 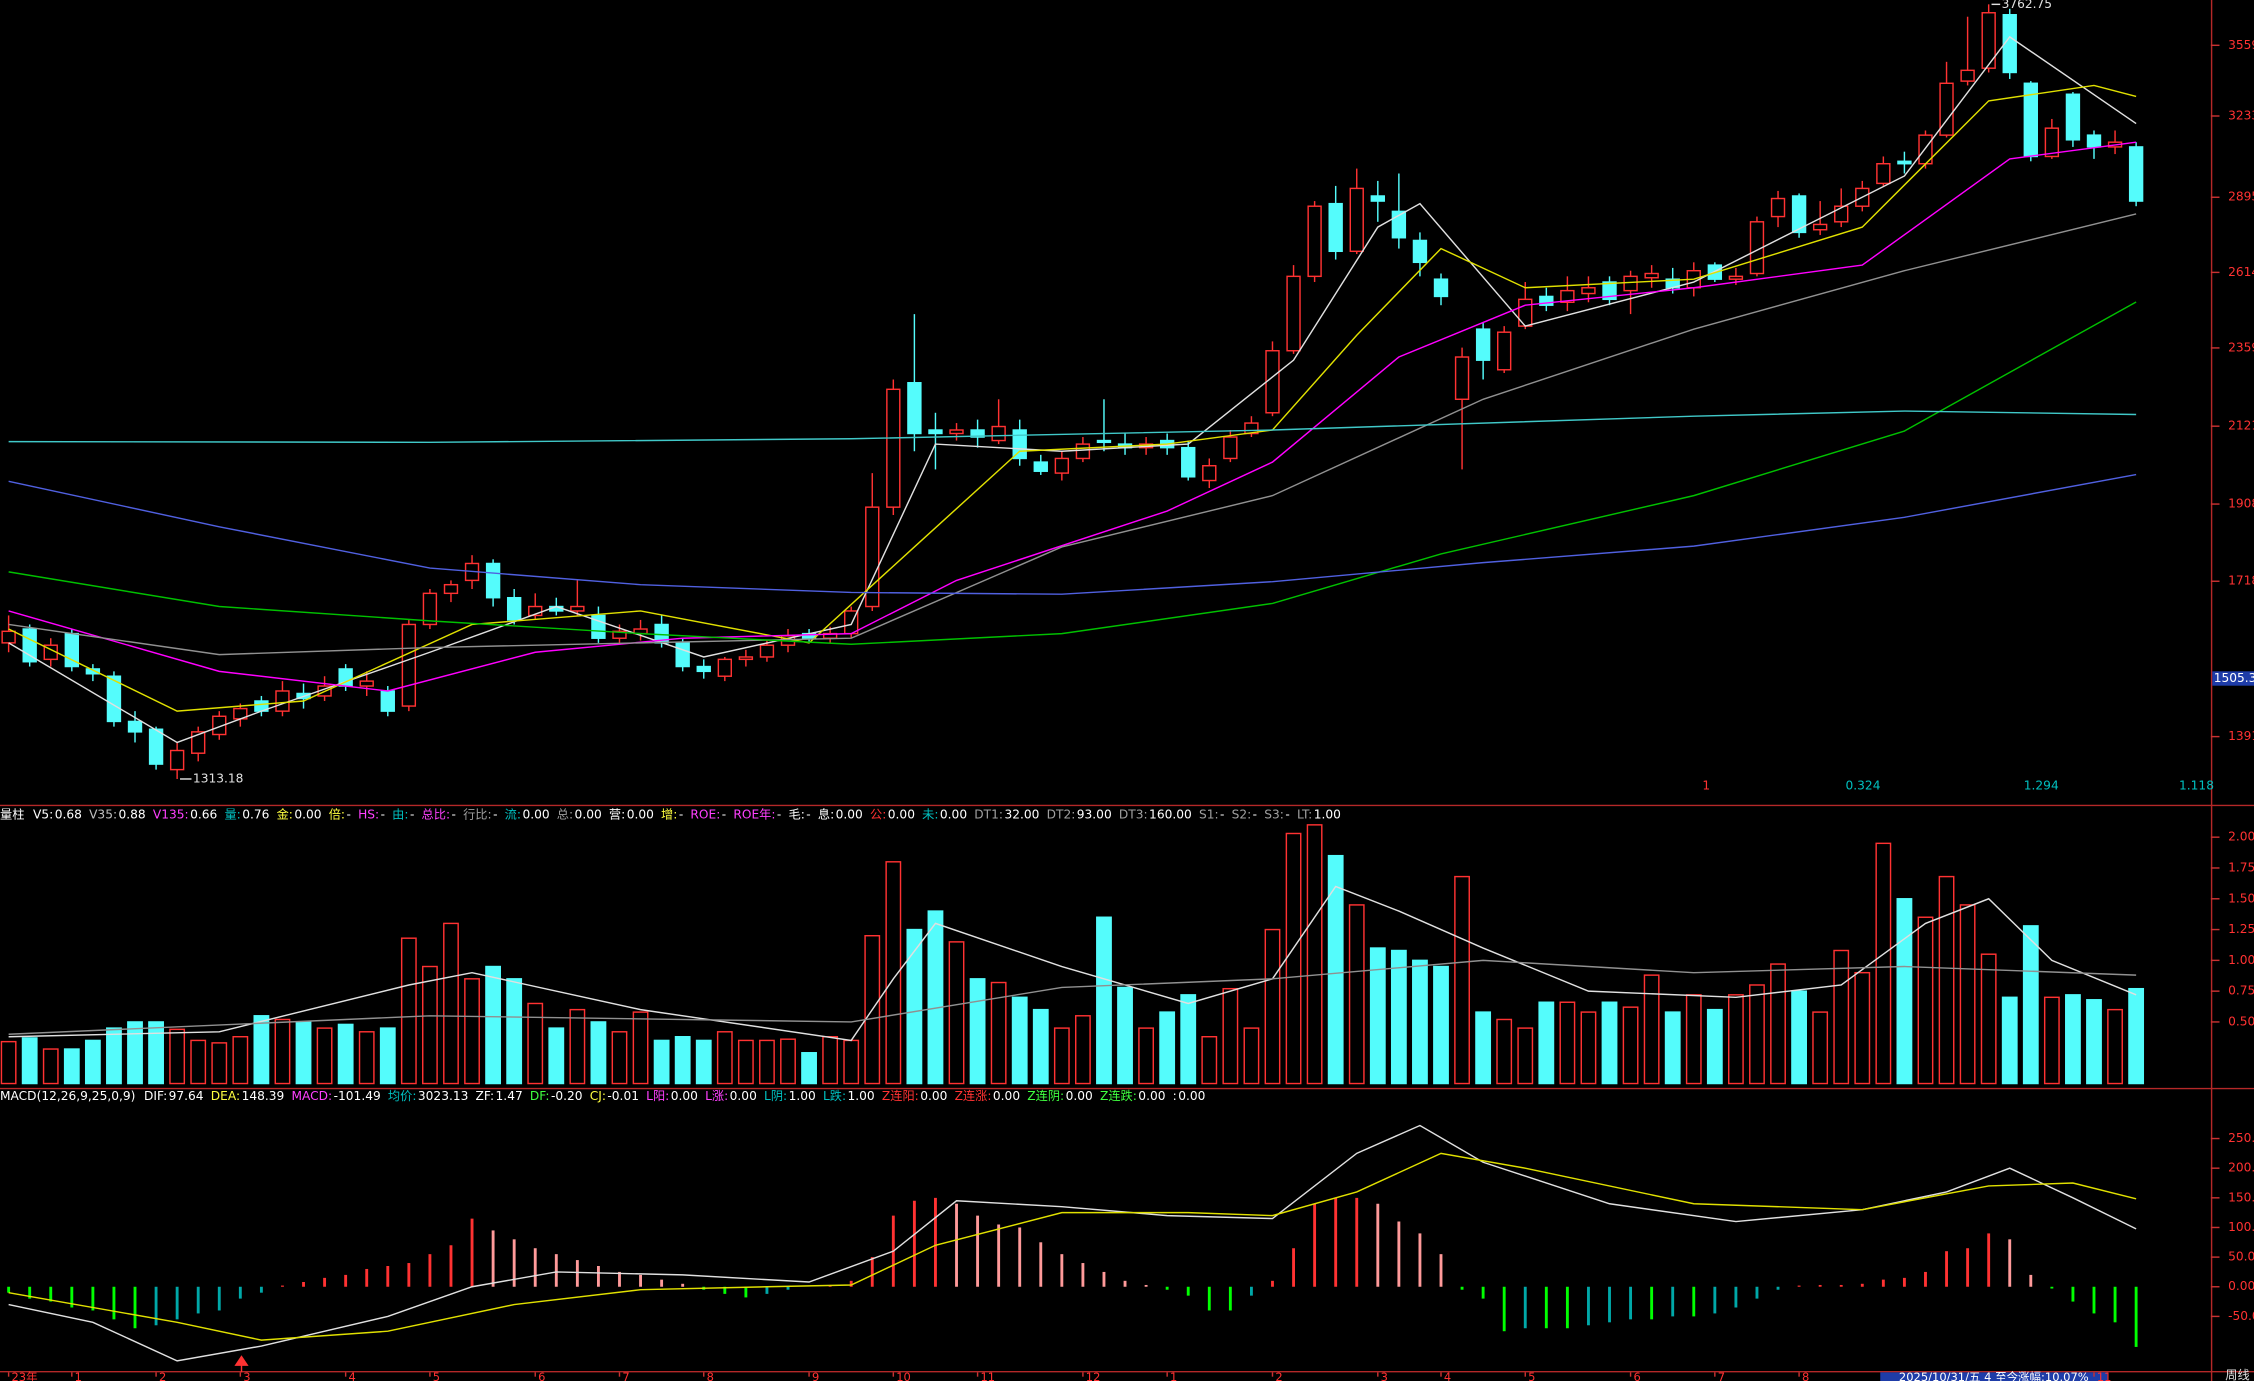 What do you see at coordinates (2241, 1257) in the screenshot?
I see `y-tick-label: 50.00` at bounding box center [2241, 1257].